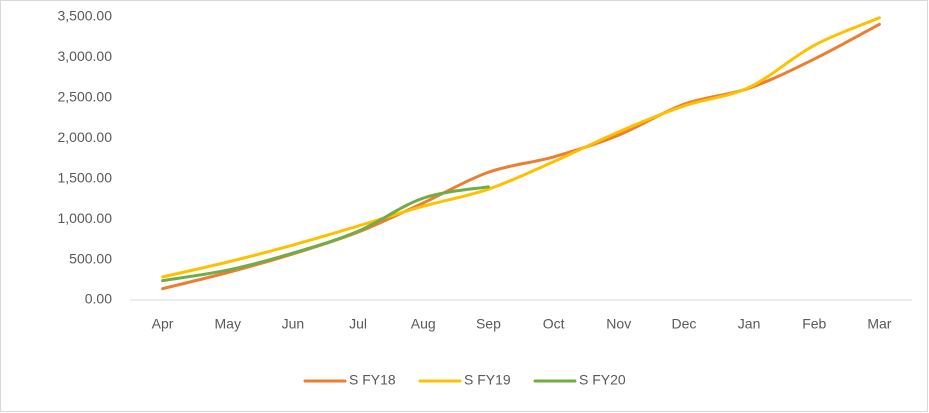  I want to click on x-tick-label: Feb, so click(814, 324).